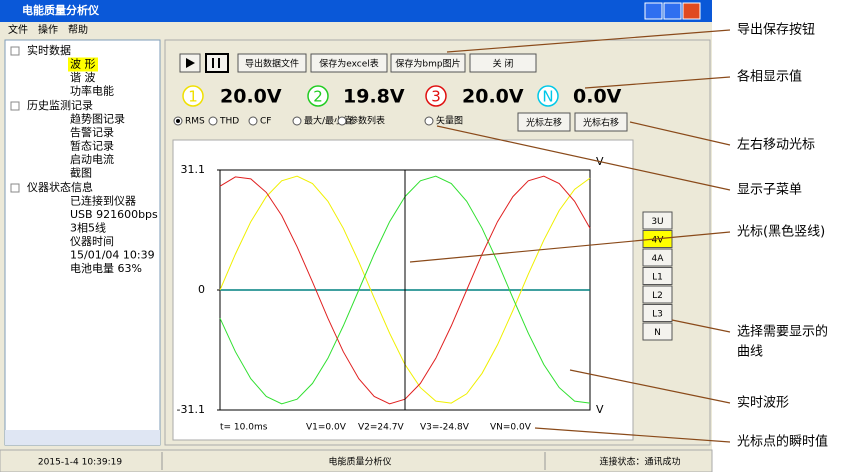 This screenshot has height=472, width=858. I want to click on tree-item: 告警记录, so click(92, 132).